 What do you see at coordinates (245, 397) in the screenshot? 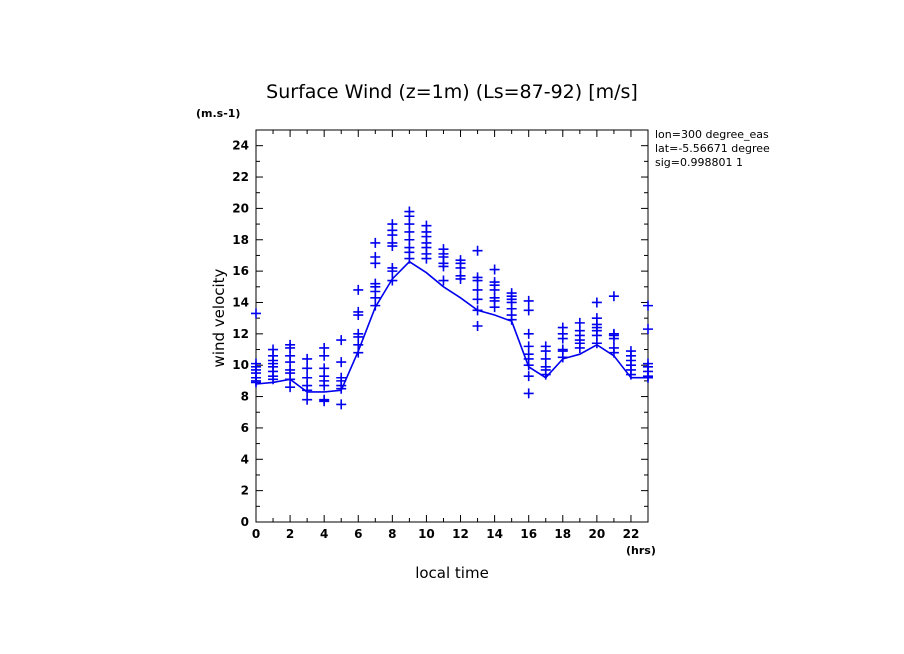
I see `y-tick-label: 8` at bounding box center [245, 397].